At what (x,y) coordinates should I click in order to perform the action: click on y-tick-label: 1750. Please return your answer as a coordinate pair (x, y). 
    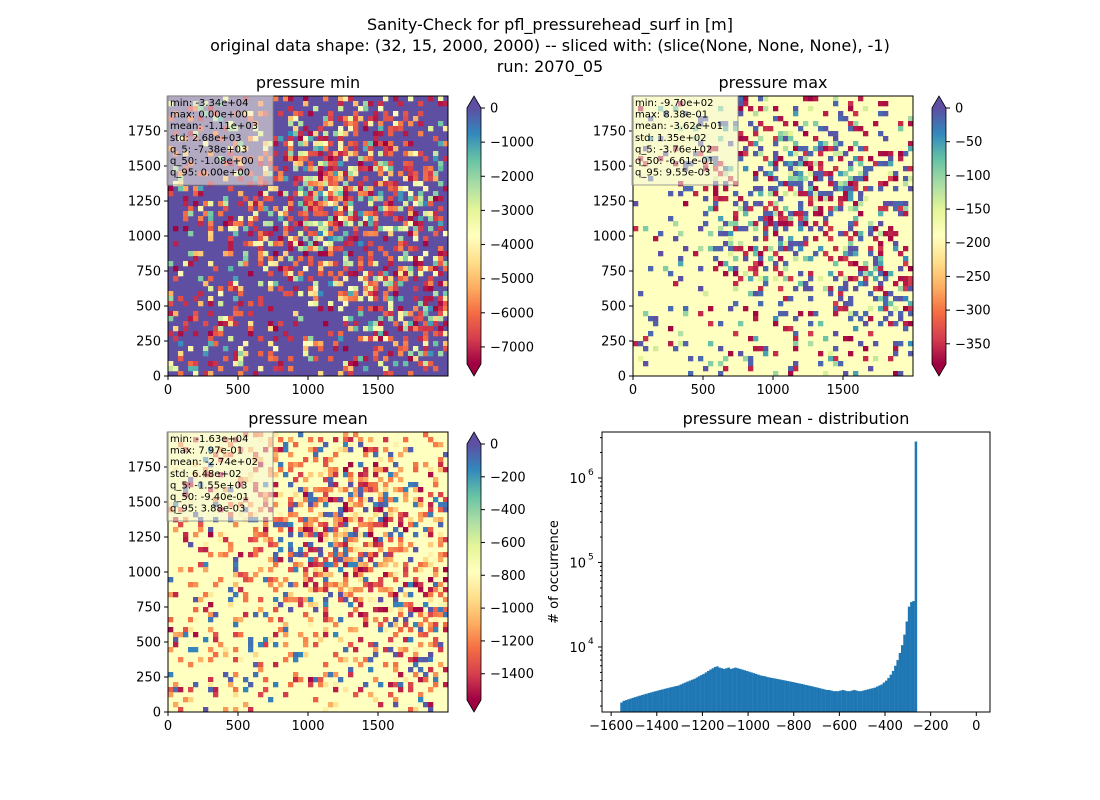
    Looking at the image, I should click on (144, 468).